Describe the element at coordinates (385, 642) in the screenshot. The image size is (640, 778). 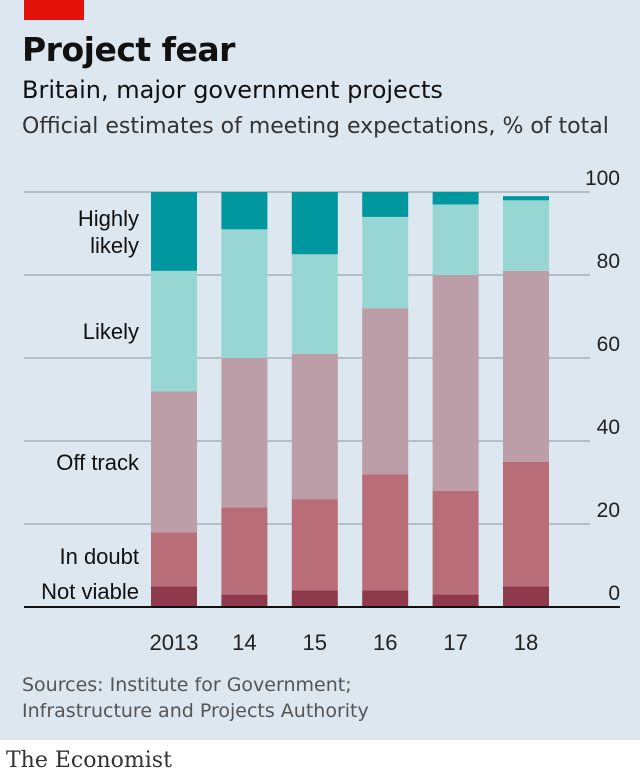
I see `x-tick-label: 16` at that location.